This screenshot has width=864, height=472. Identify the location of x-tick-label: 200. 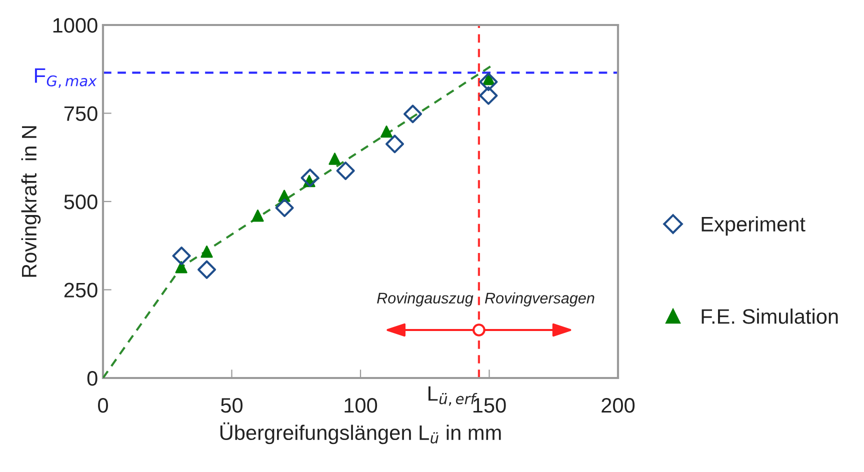
(618, 405).